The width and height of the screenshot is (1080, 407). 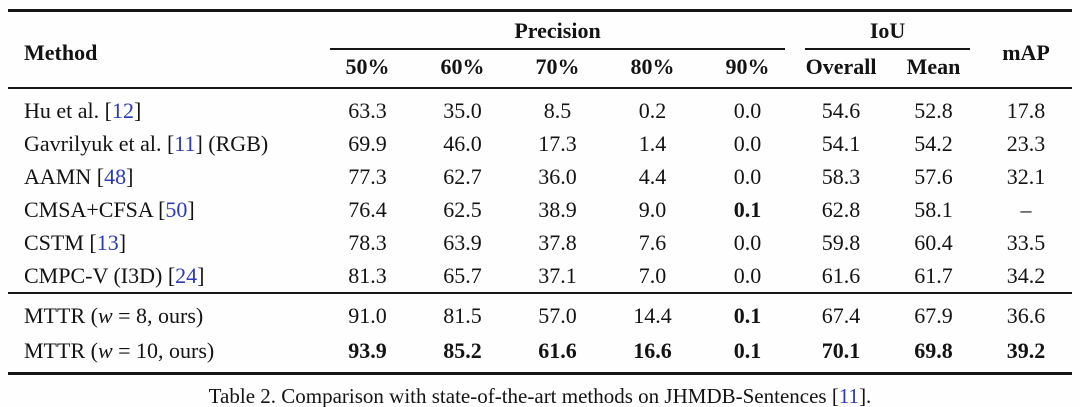 I want to click on text-segment: Hu et al. [, so click(x=68, y=110).